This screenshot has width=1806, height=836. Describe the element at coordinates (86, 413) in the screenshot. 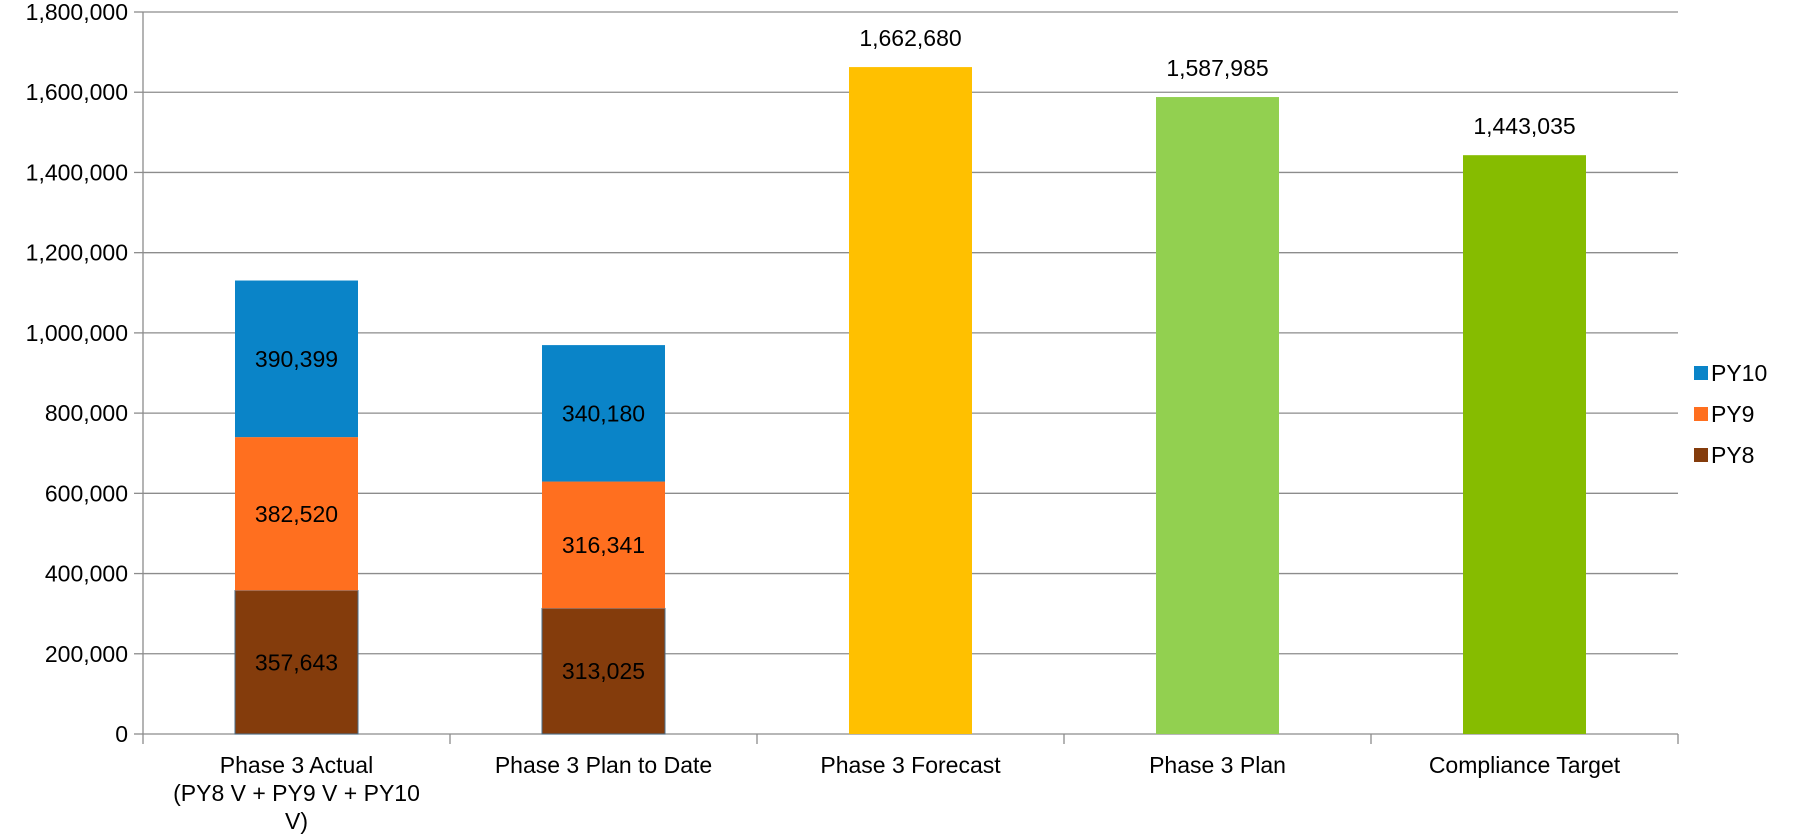

I see `y-tick-label: 800,000` at that location.